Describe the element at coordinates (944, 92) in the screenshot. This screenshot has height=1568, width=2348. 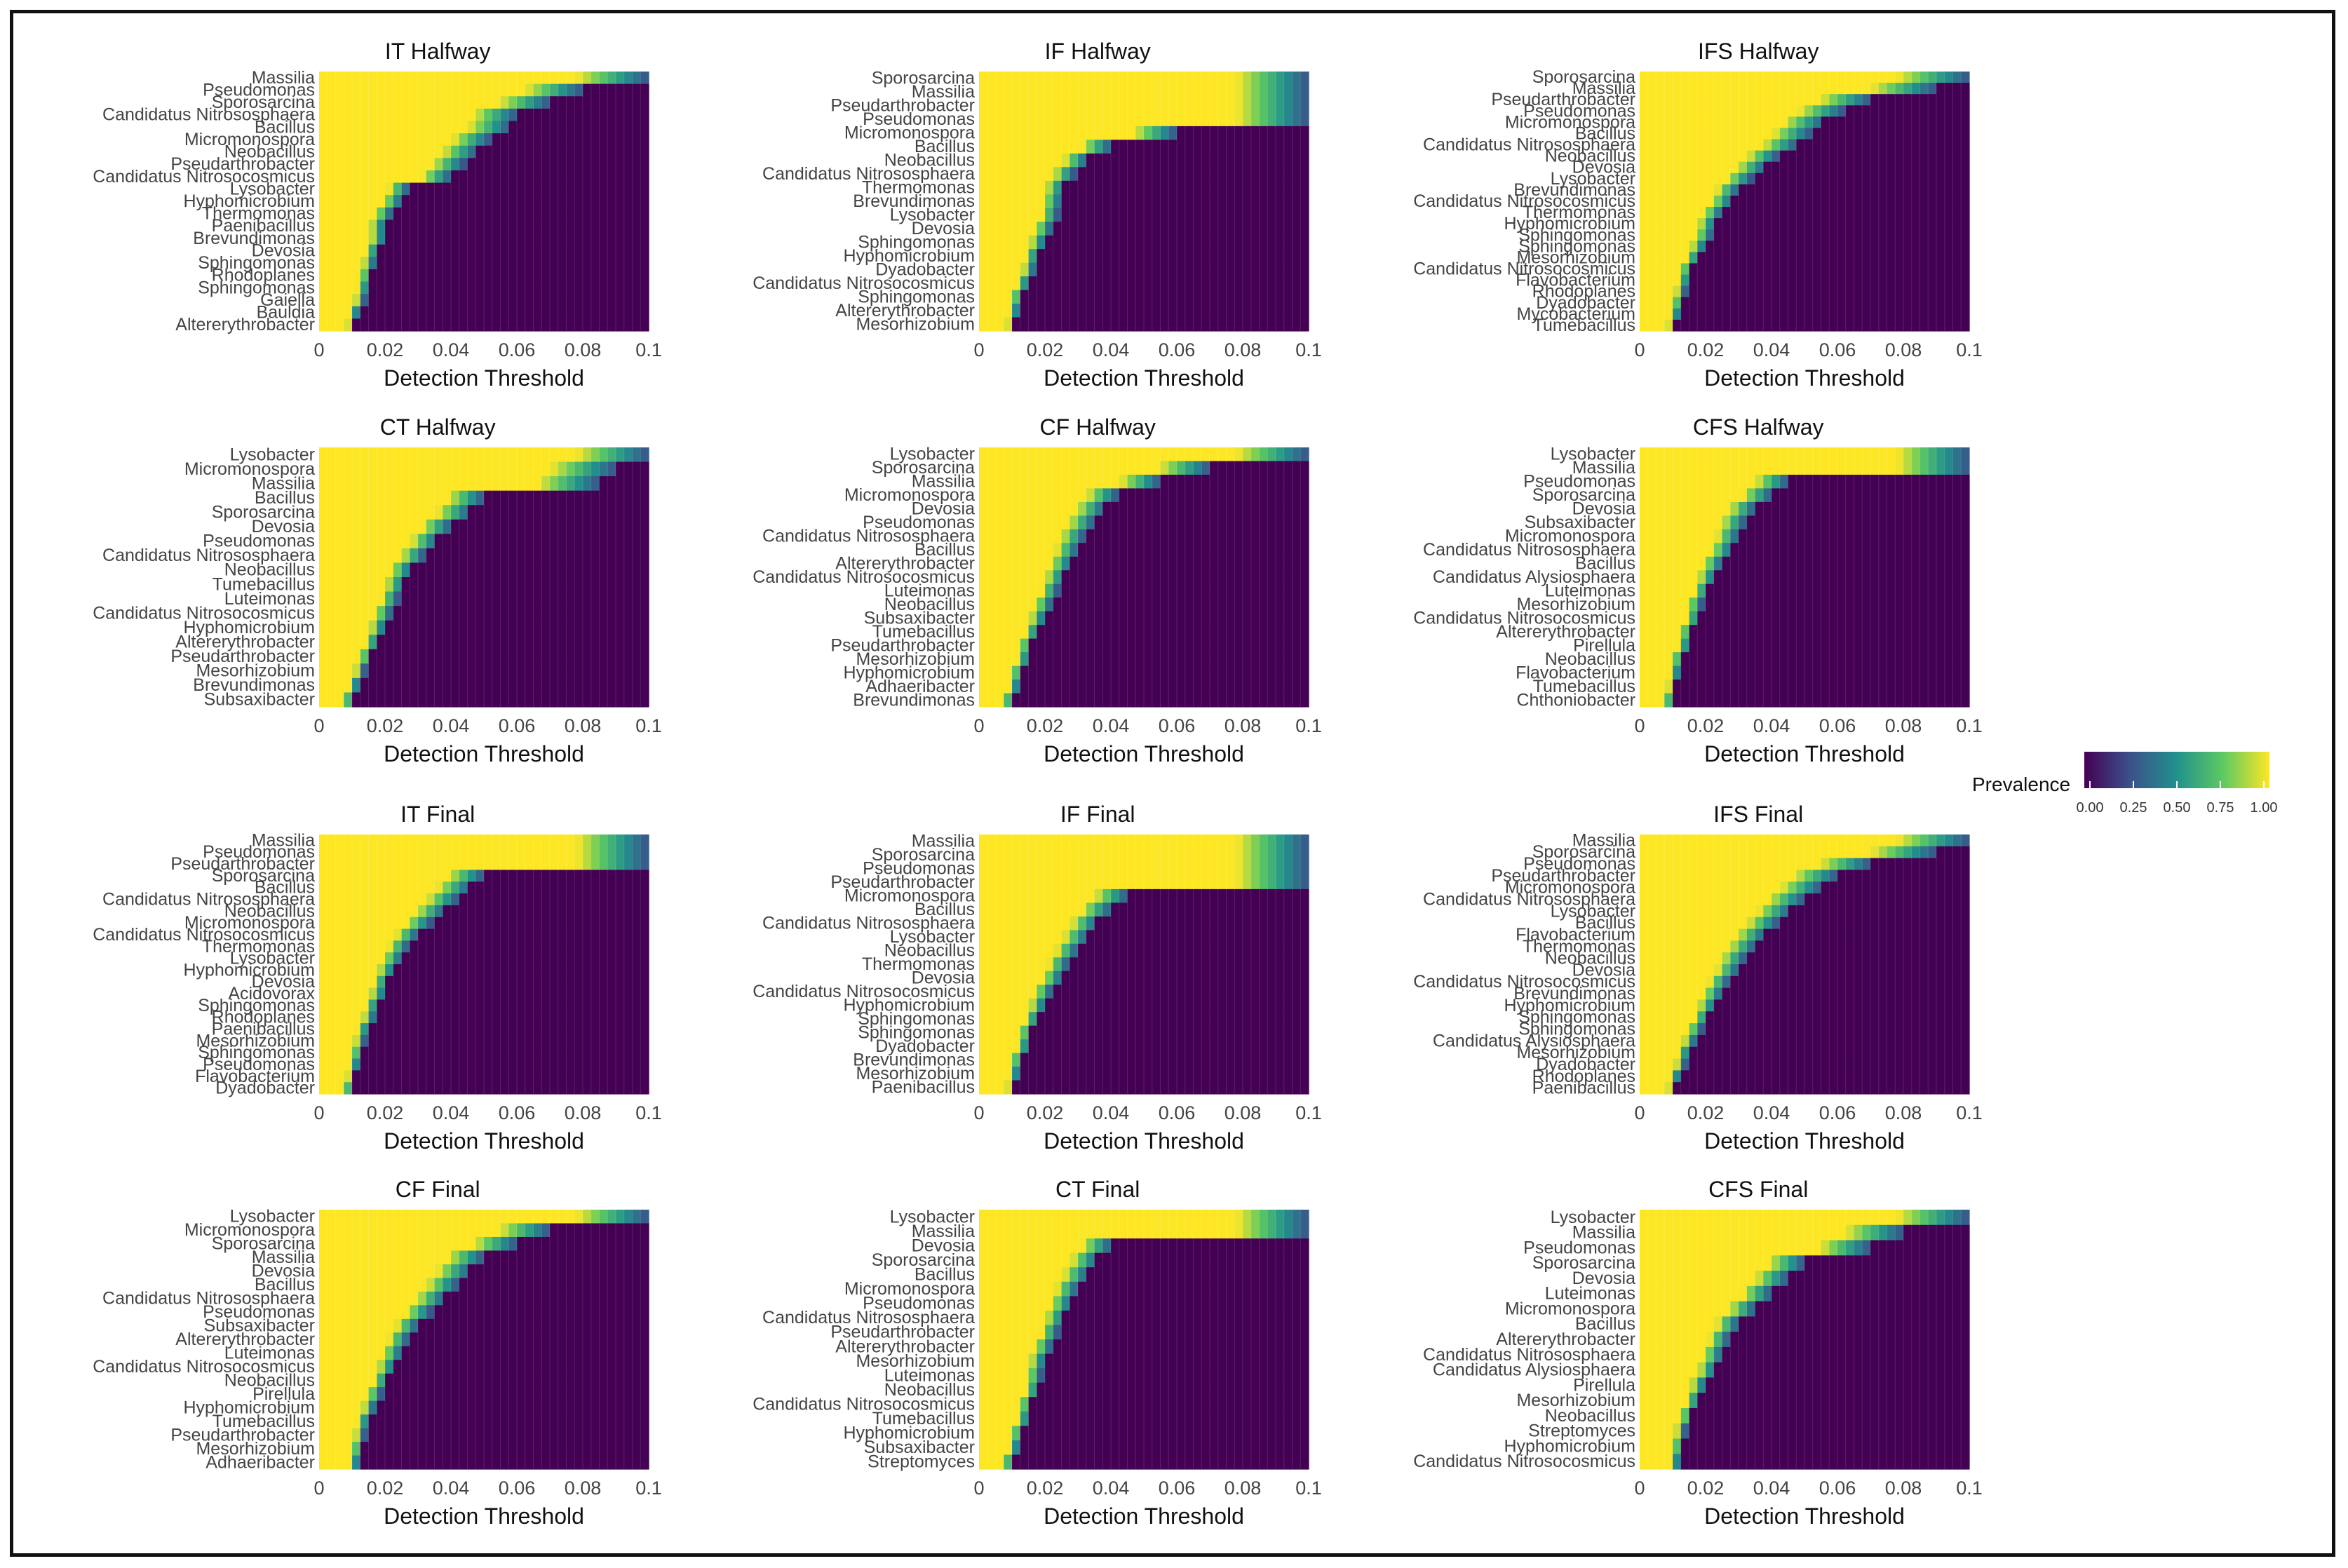
I see `taxon-label: Massilia` at that location.